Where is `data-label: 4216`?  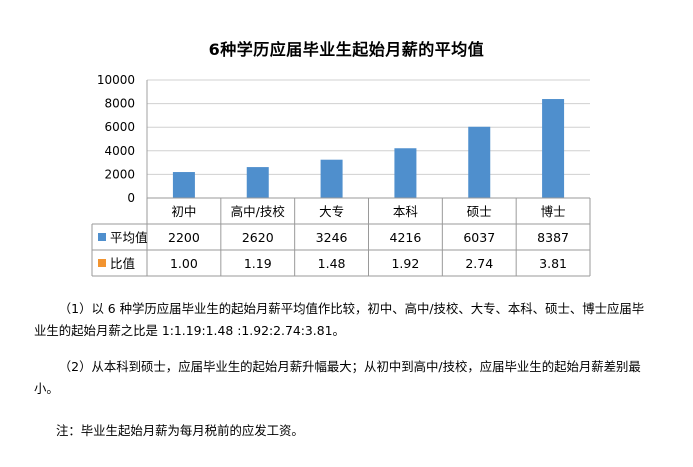 data-label: 4216 is located at coordinates (406, 237).